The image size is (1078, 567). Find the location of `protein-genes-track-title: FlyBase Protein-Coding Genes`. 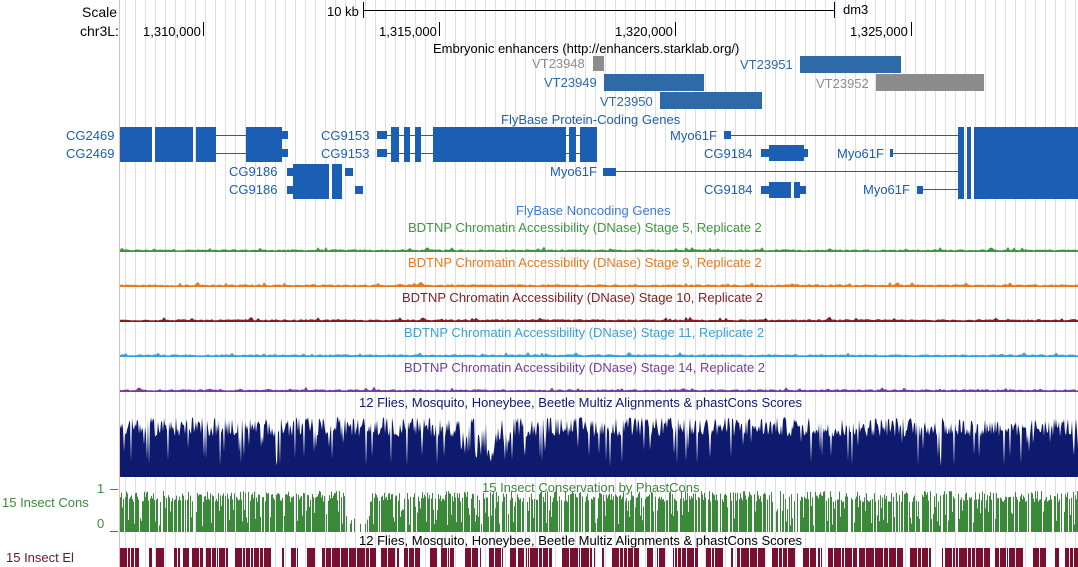

protein-genes-track-title: FlyBase Protein-Coding Genes is located at coordinates (591, 119).